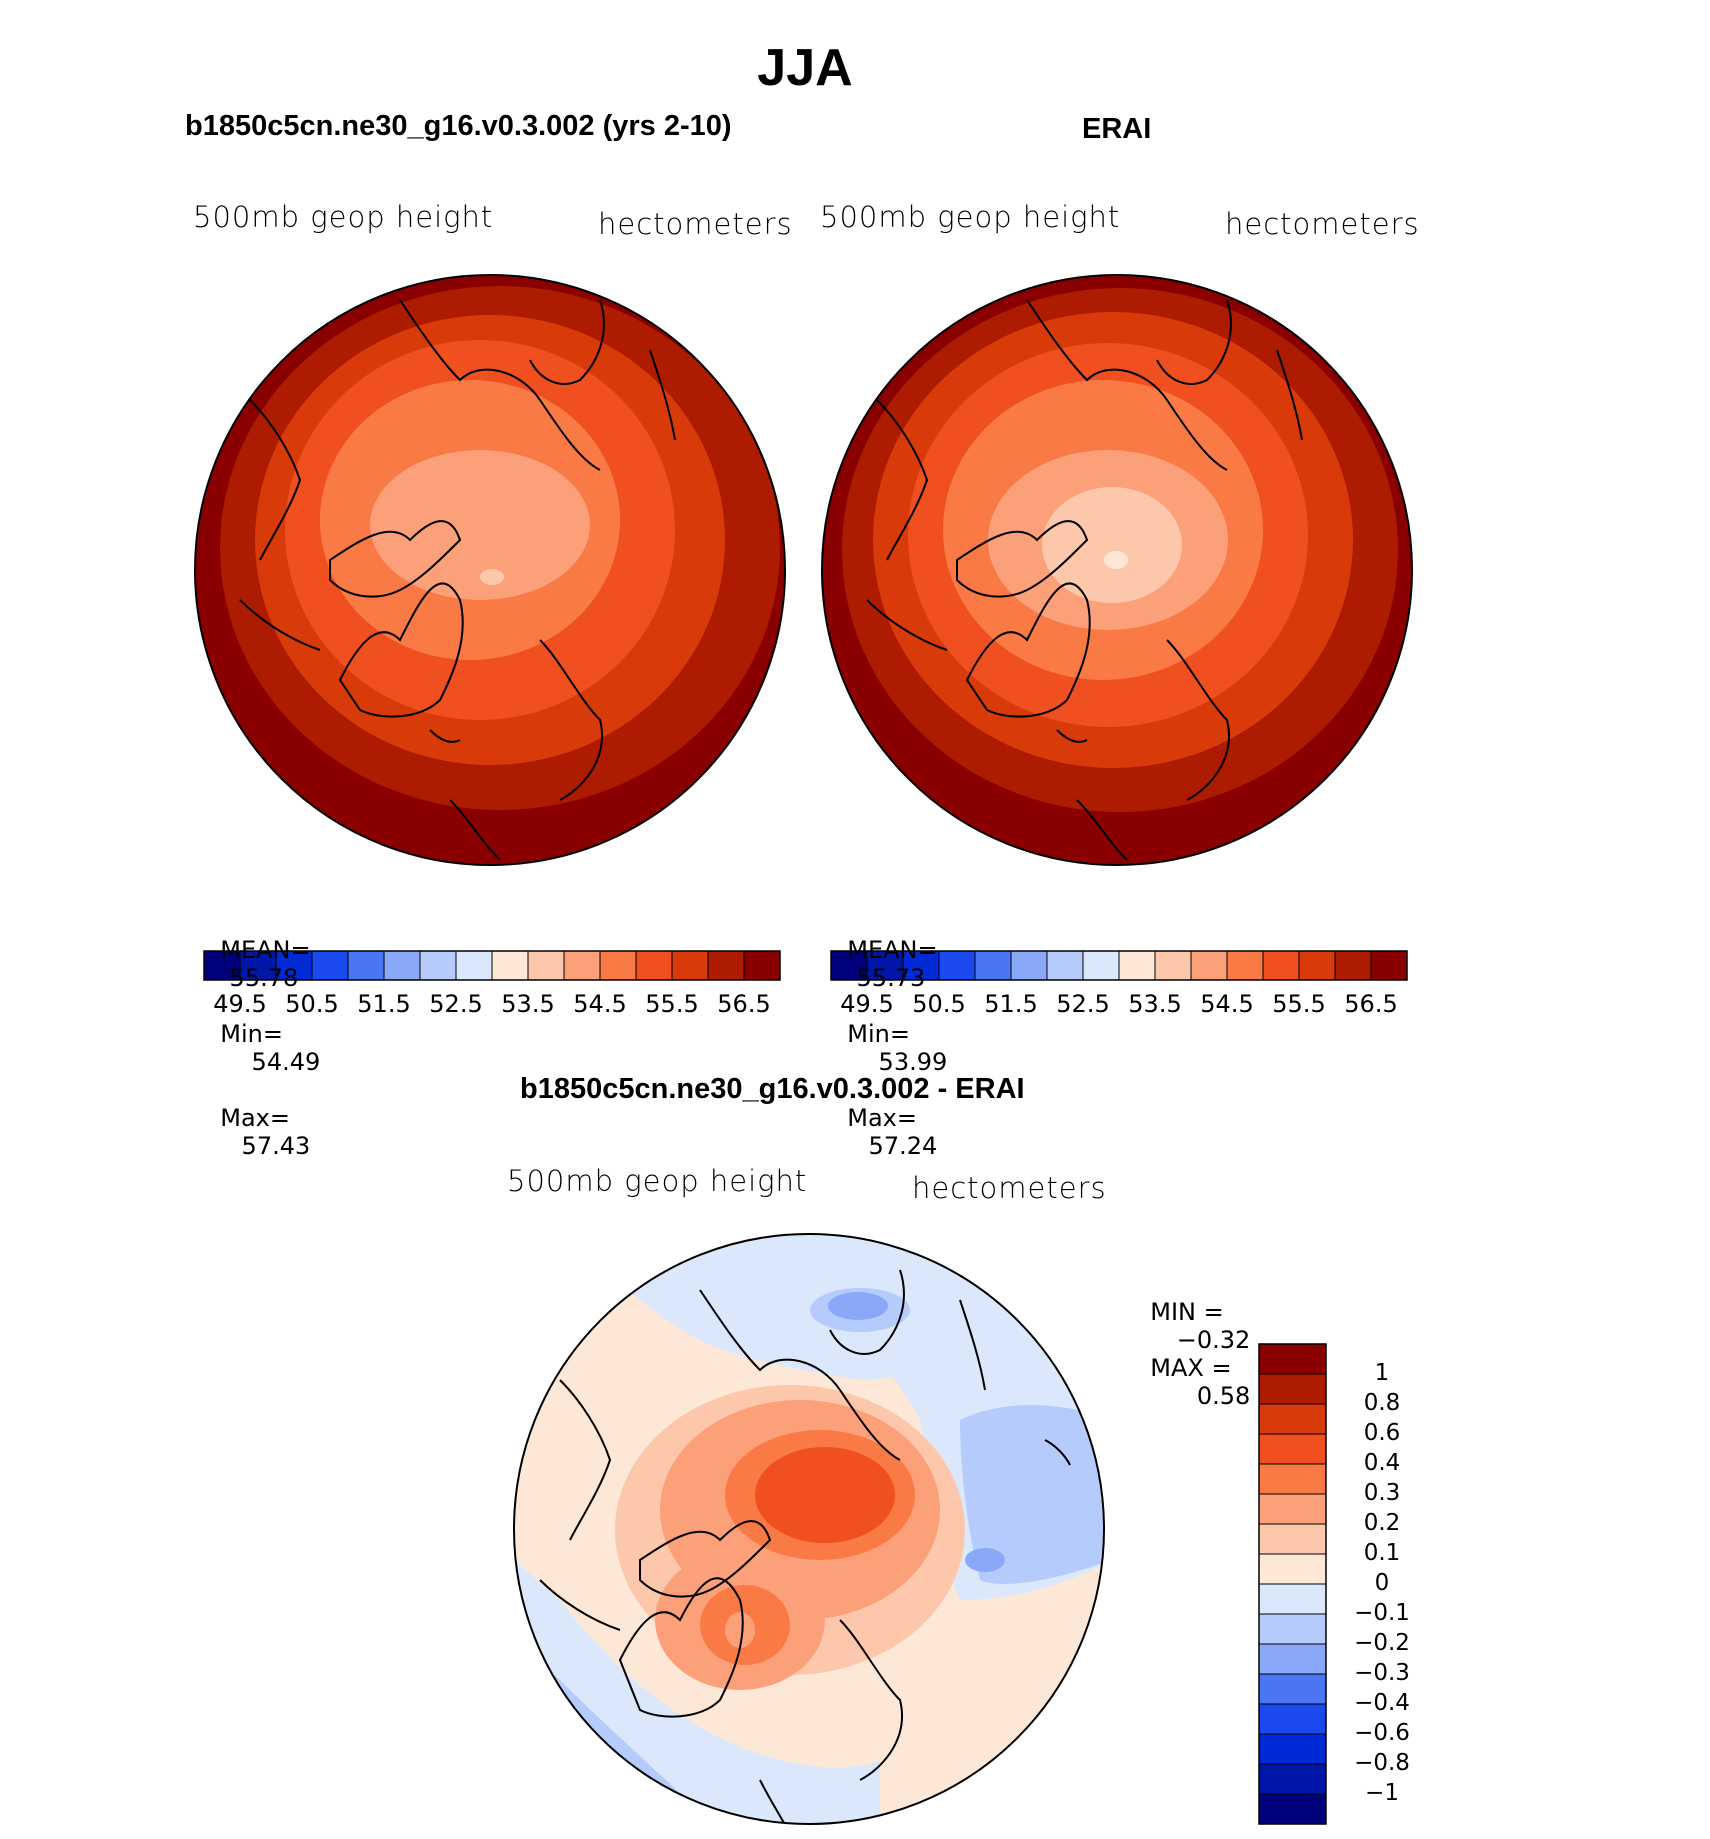  What do you see at coordinates (1382, 1613) in the screenshot?
I see `diff-colorbar-label: −0.1` at bounding box center [1382, 1613].